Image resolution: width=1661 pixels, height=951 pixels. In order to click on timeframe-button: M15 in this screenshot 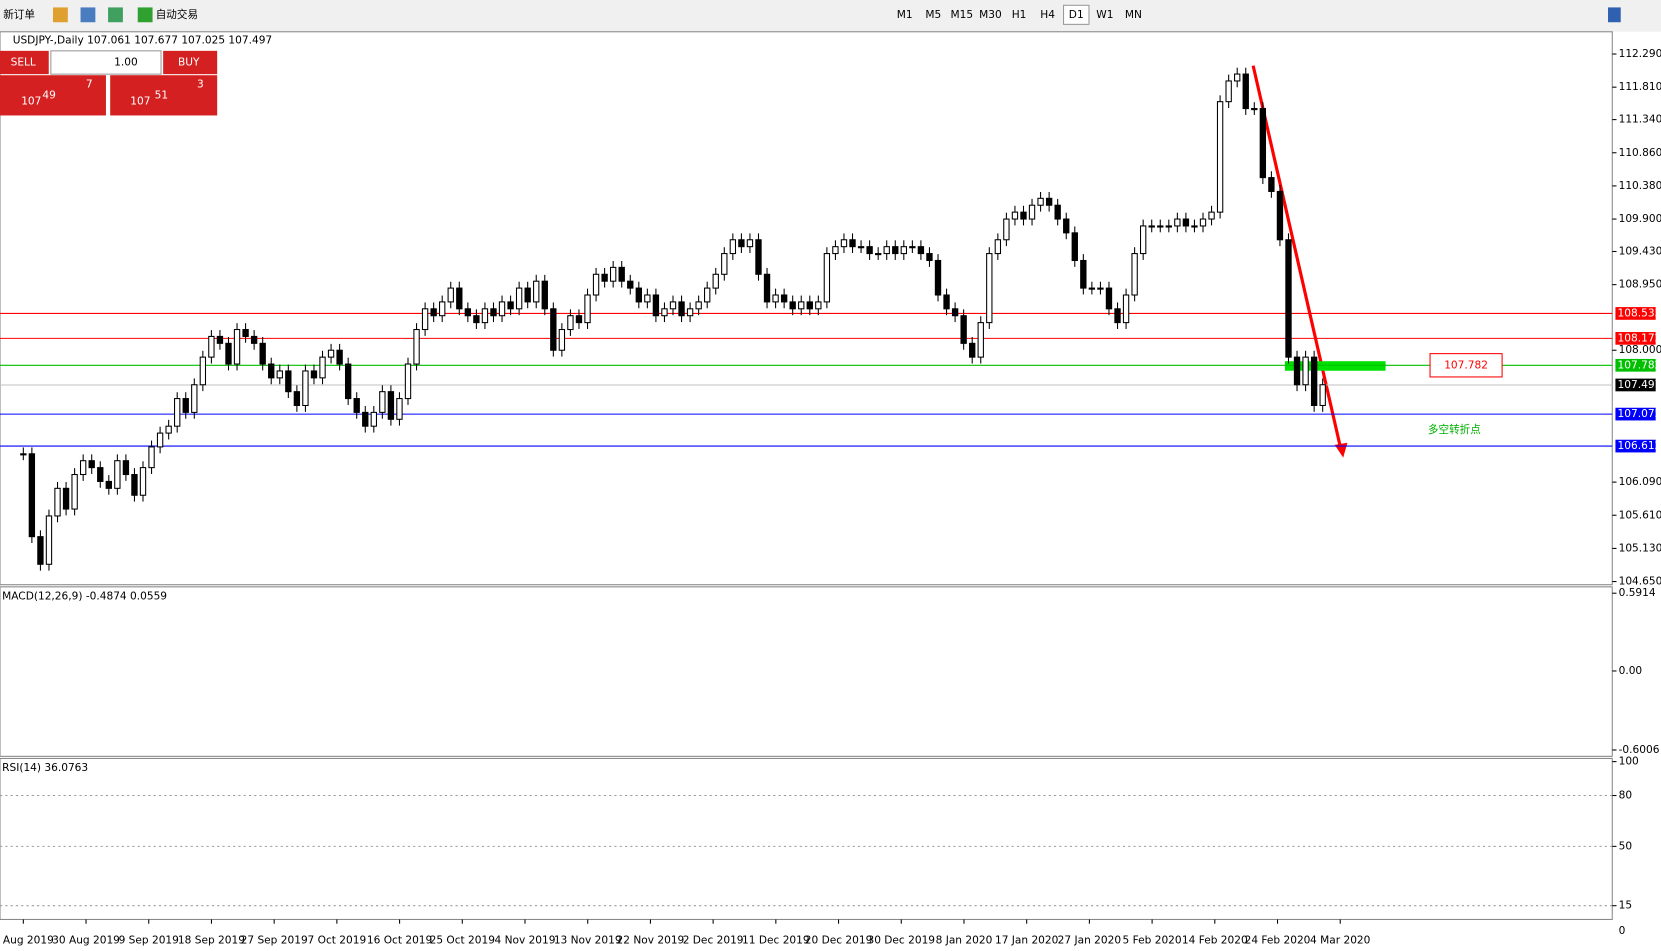, I will do `click(962, 15)`.